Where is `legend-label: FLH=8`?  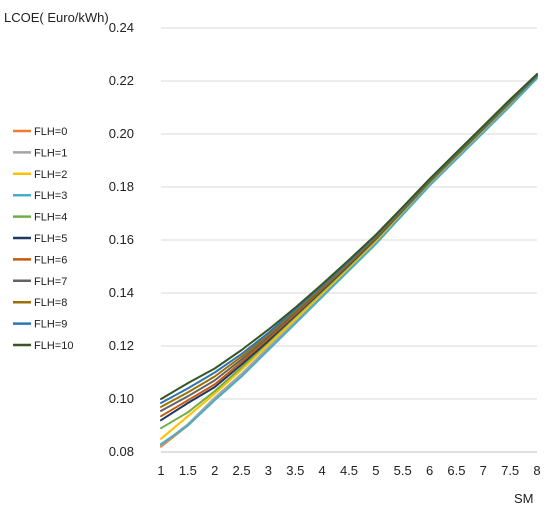
legend-label: FLH=8 is located at coordinates (50, 303).